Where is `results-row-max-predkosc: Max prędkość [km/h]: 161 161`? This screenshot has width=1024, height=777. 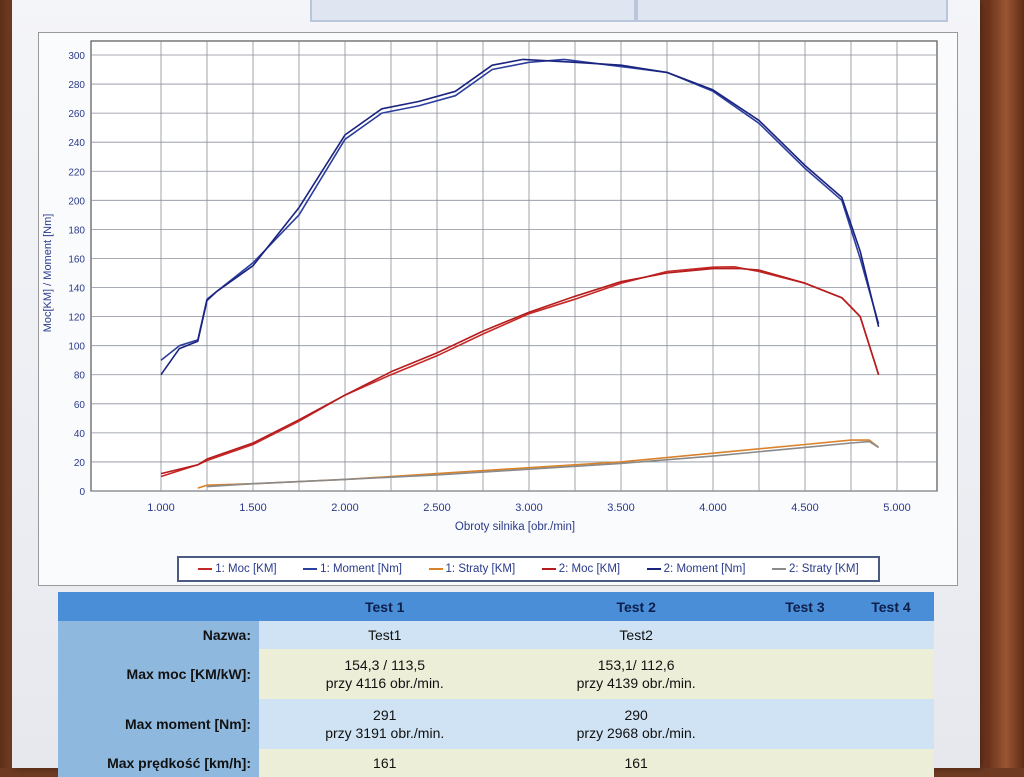
results-row-max-predkosc: Max prędkość [km/h]: 161 161 is located at coordinates (496, 763).